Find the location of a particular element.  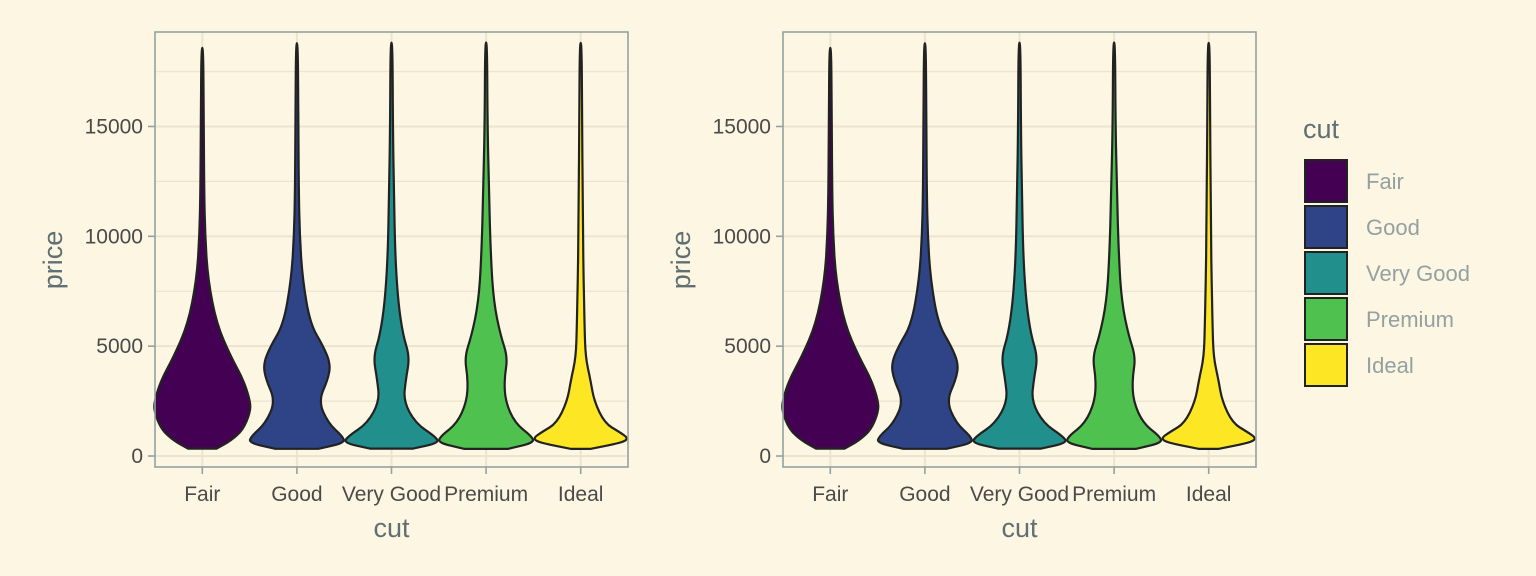

legend: cut Fair Good Very Good Premium Ideal is located at coordinates (1386, 250).